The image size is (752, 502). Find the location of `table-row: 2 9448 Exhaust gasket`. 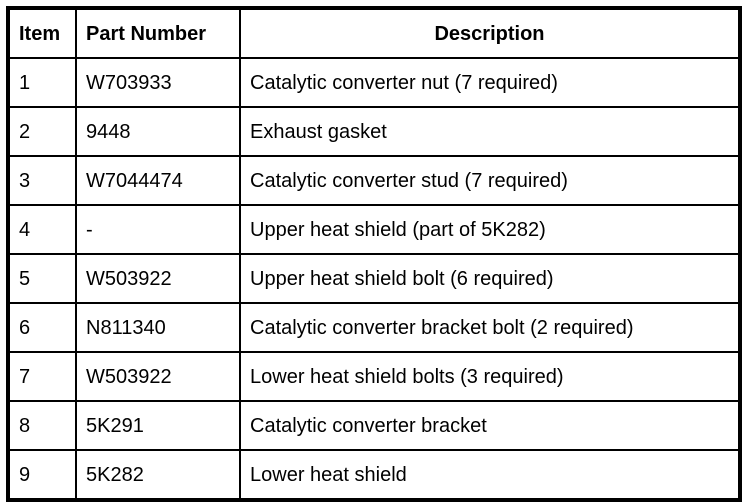

table-row: 2 9448 Exhaust gasket is located at coordinates (374, 131).